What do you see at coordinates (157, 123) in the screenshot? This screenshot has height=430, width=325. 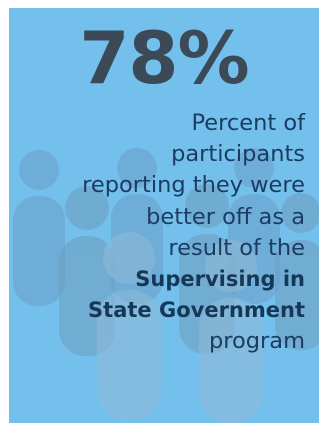 I see `description-line: Percent of` at bounding box center [157, 123].